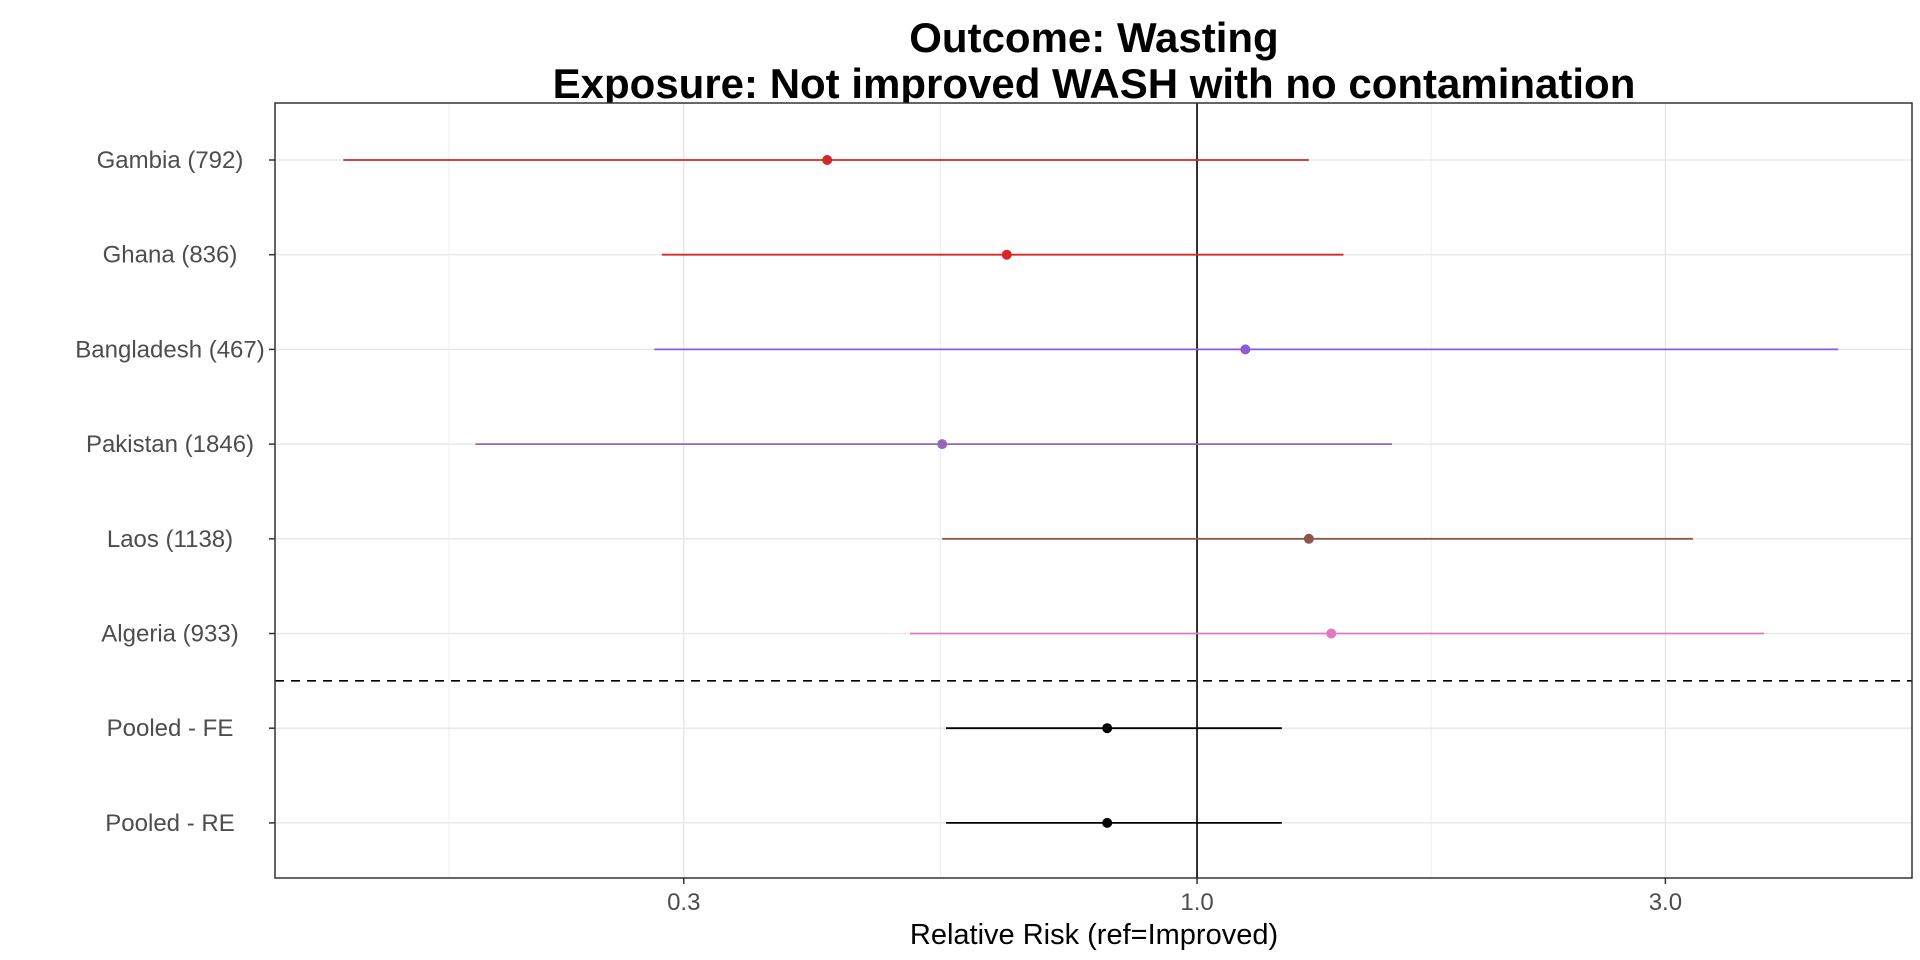  What do you see at coordinates (683, 902) in the screenshot?
I see `x-tick-label-0: 0.3` at bounding box center [683, 902].